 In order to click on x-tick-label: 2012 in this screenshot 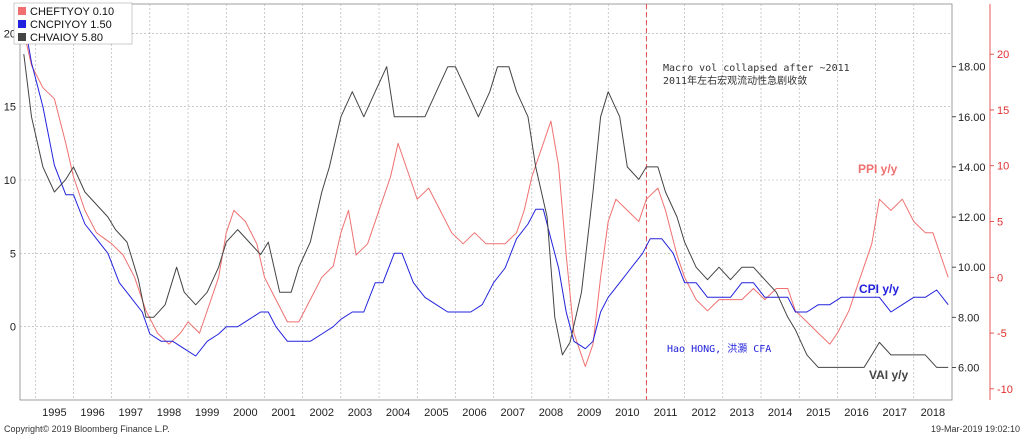, I will do `click(703, 413)`.